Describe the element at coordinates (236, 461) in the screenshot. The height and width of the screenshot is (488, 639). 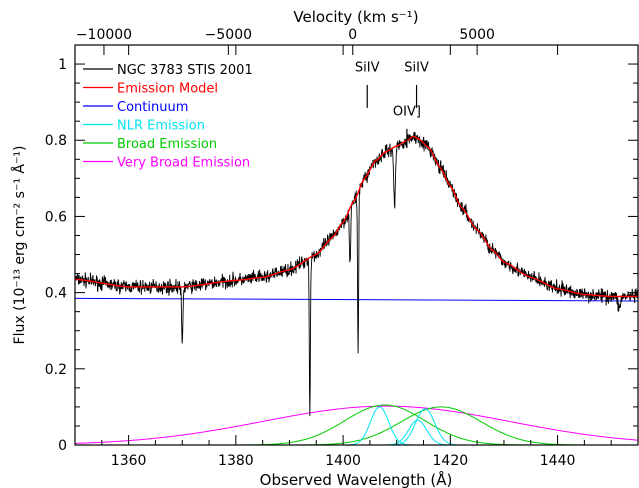
I see `x-tick-label: 1380` at that location.